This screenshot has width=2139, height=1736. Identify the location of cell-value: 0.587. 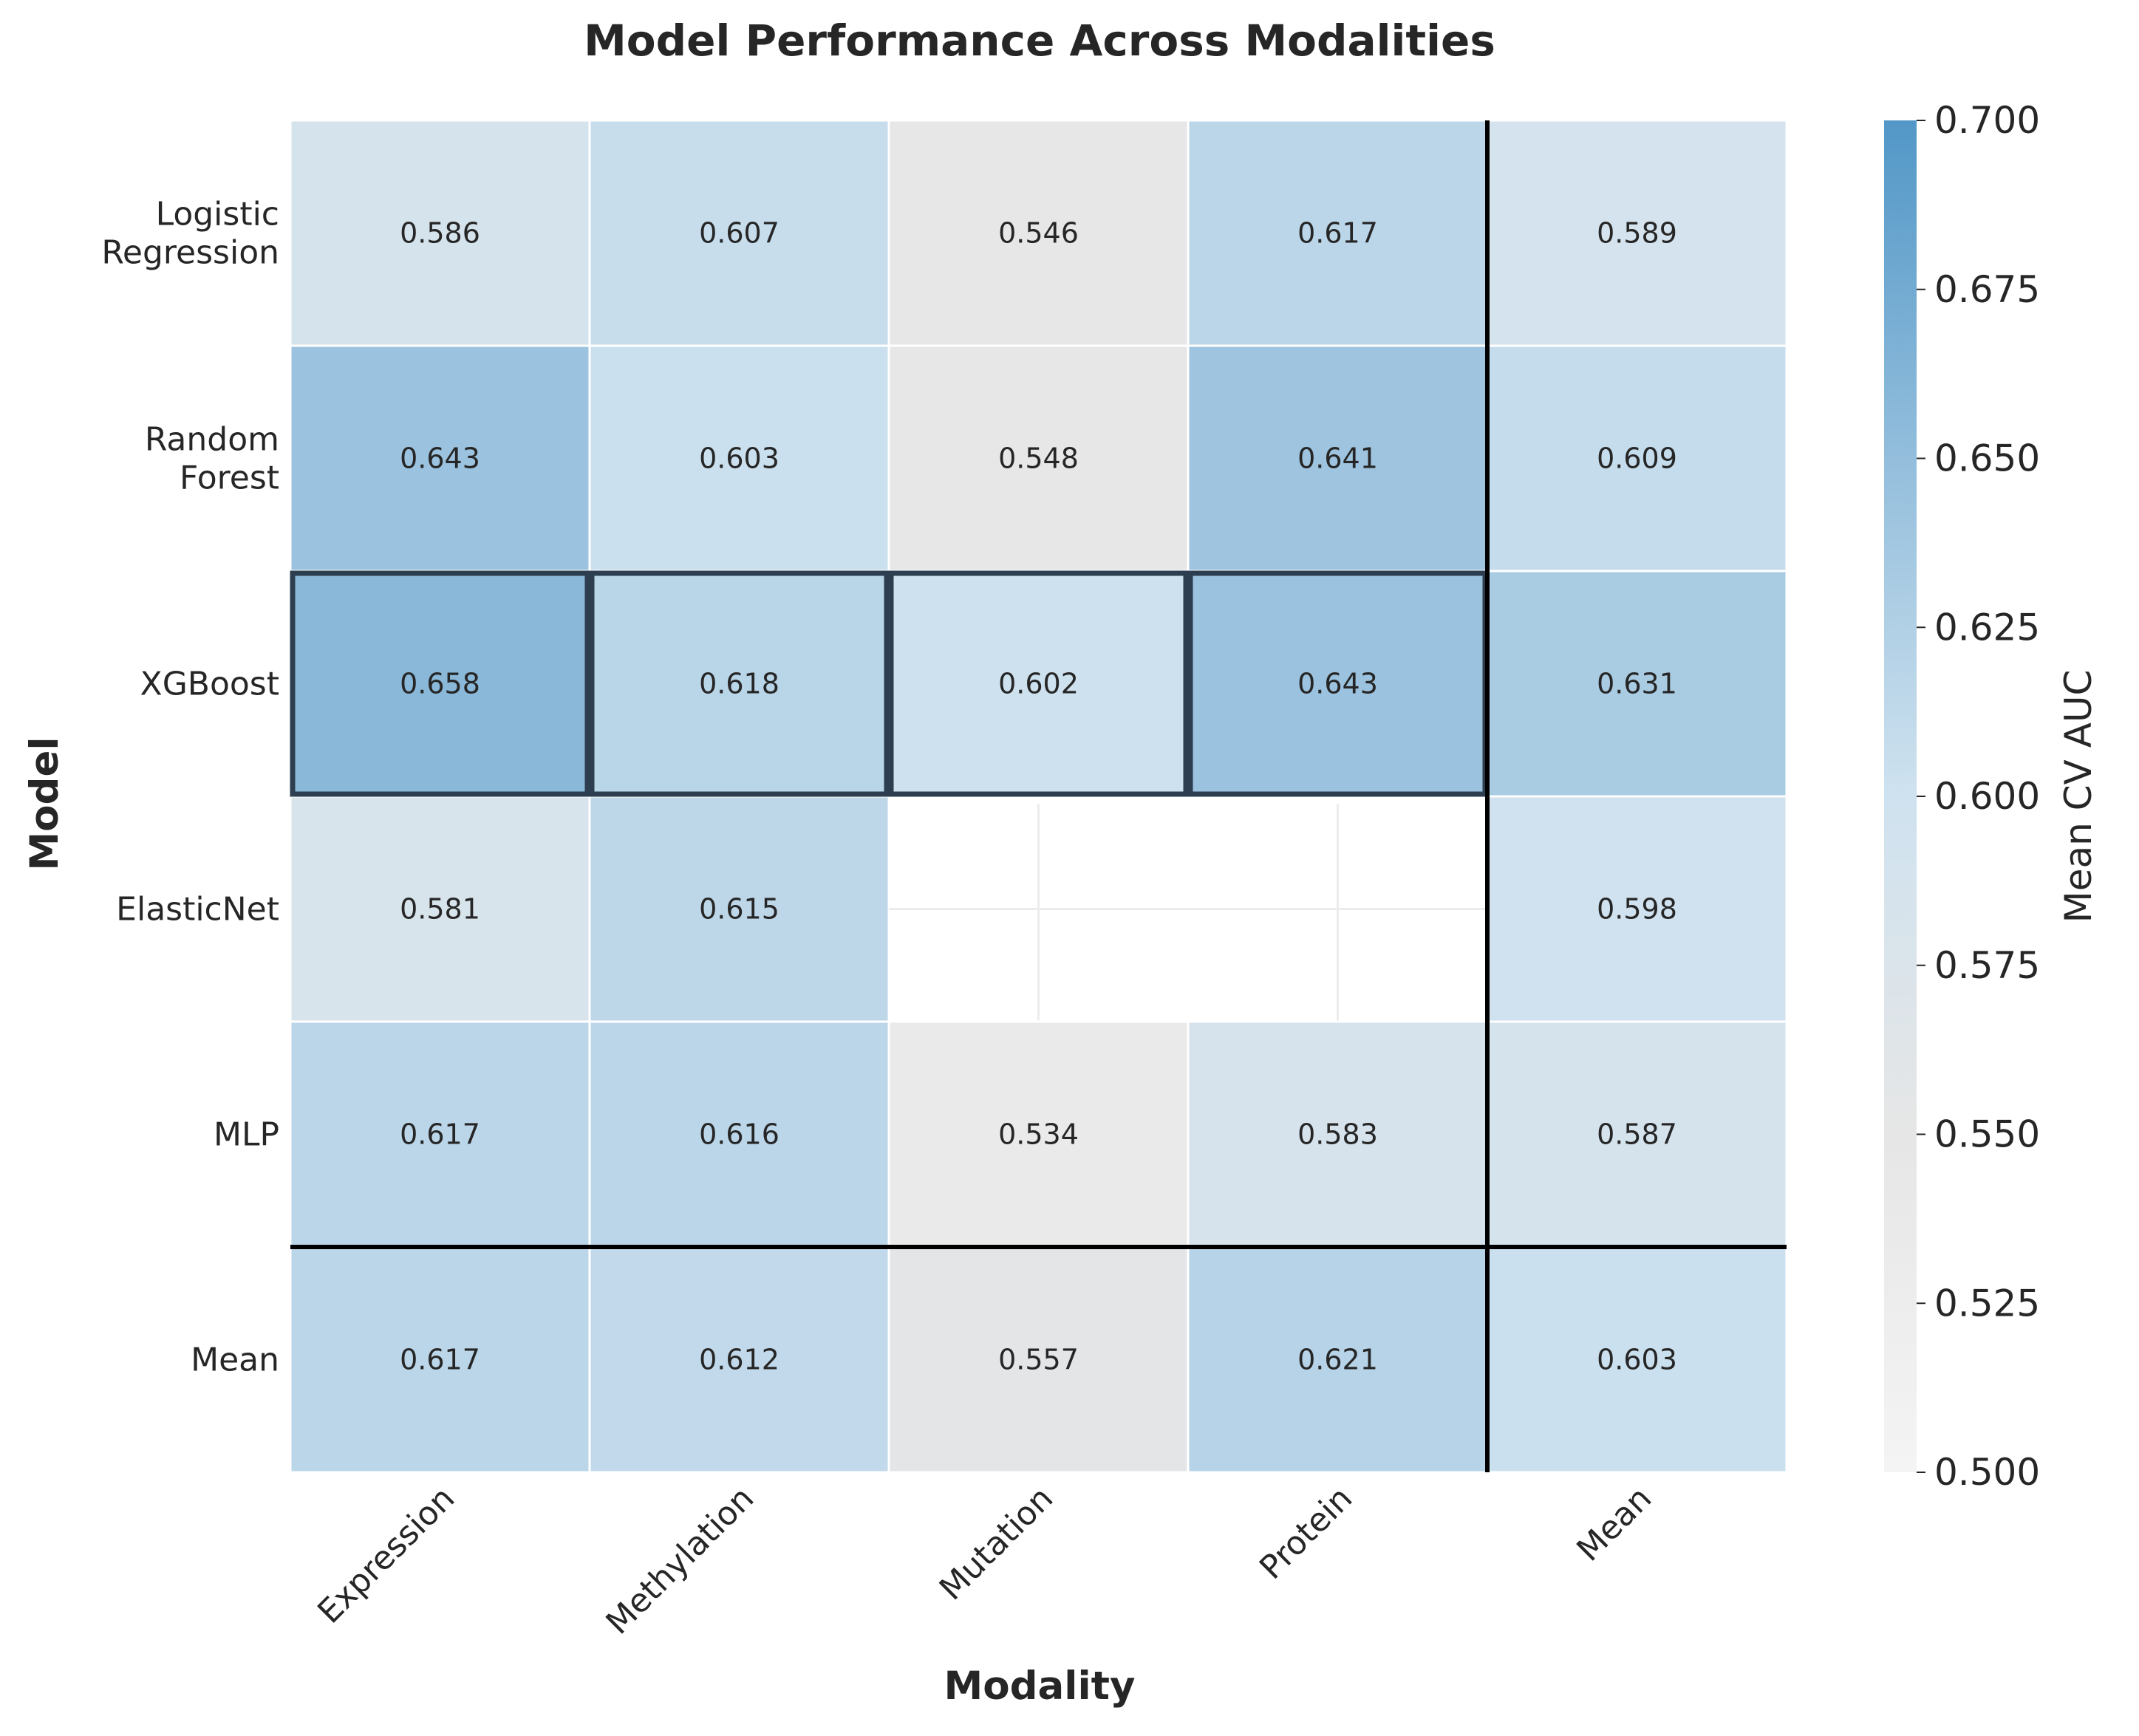
(1637, 1134).